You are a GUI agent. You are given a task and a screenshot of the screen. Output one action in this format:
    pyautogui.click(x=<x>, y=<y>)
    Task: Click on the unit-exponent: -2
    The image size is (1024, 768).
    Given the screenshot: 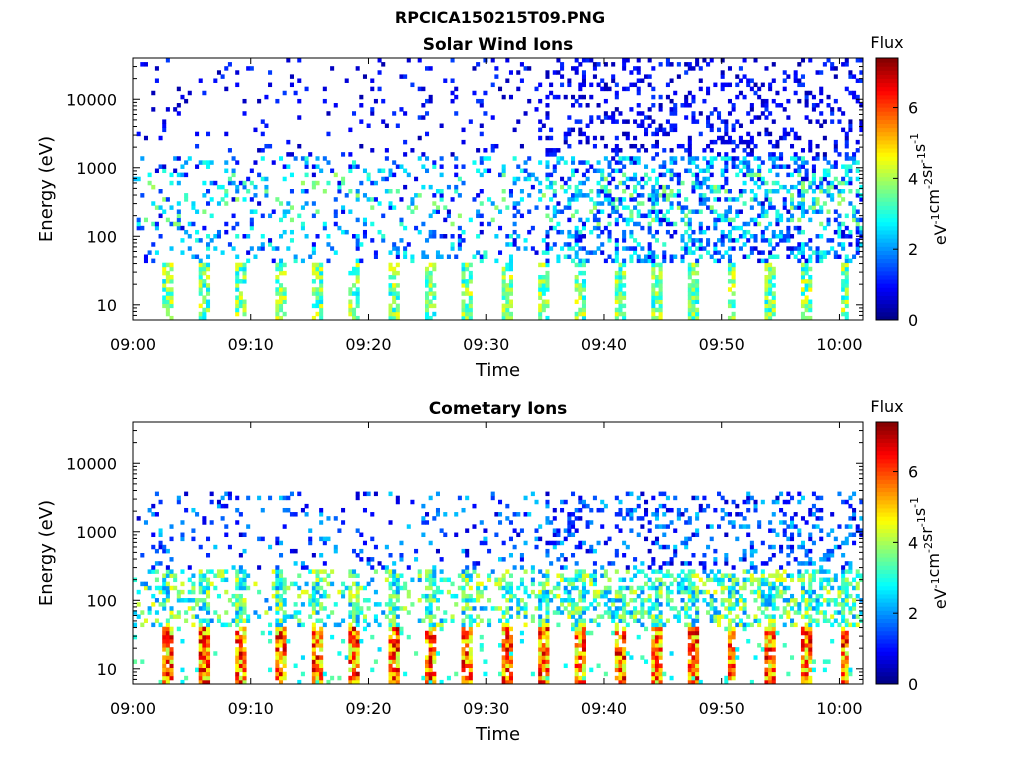 What is the action you would take?
    pyautogui.click(x=928, y=183)
    